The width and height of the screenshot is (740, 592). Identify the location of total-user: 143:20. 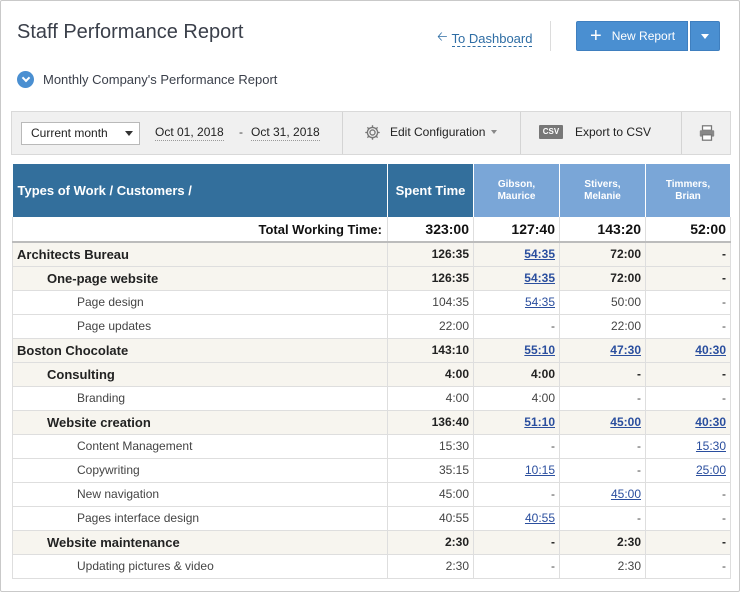
(602, 230).